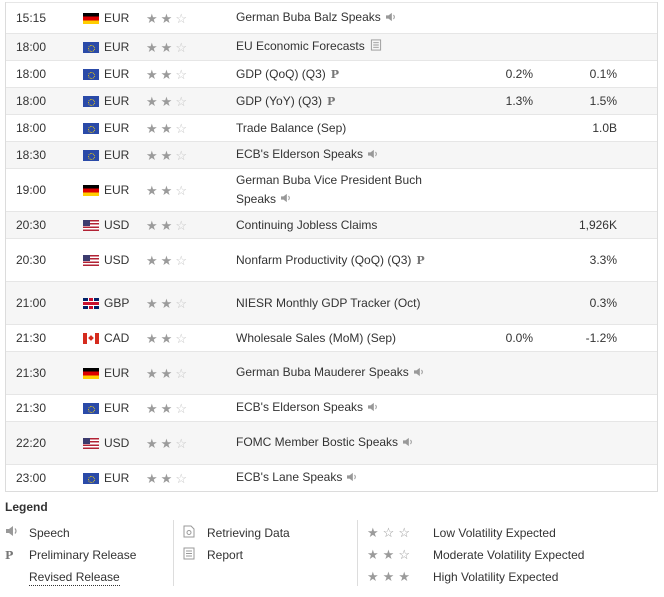 This screenshot has height=597, width=664. What do you see at coordinates (324, 259) in the screenshot?
I see `event-title: Nonfarm Productivity (QoQ) (Q3)` at bounding box center [324, 259].